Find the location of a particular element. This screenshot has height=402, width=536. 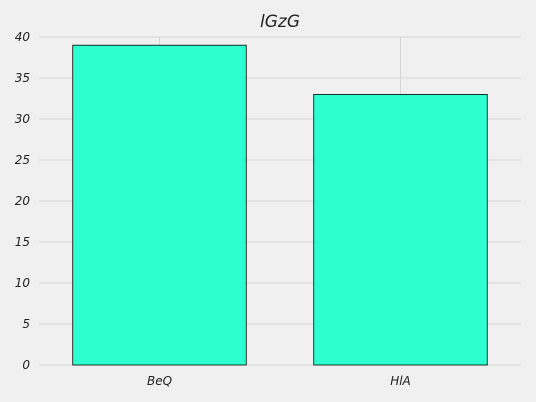

x-tick-label: BeQ is located at coordinates (159, 381).